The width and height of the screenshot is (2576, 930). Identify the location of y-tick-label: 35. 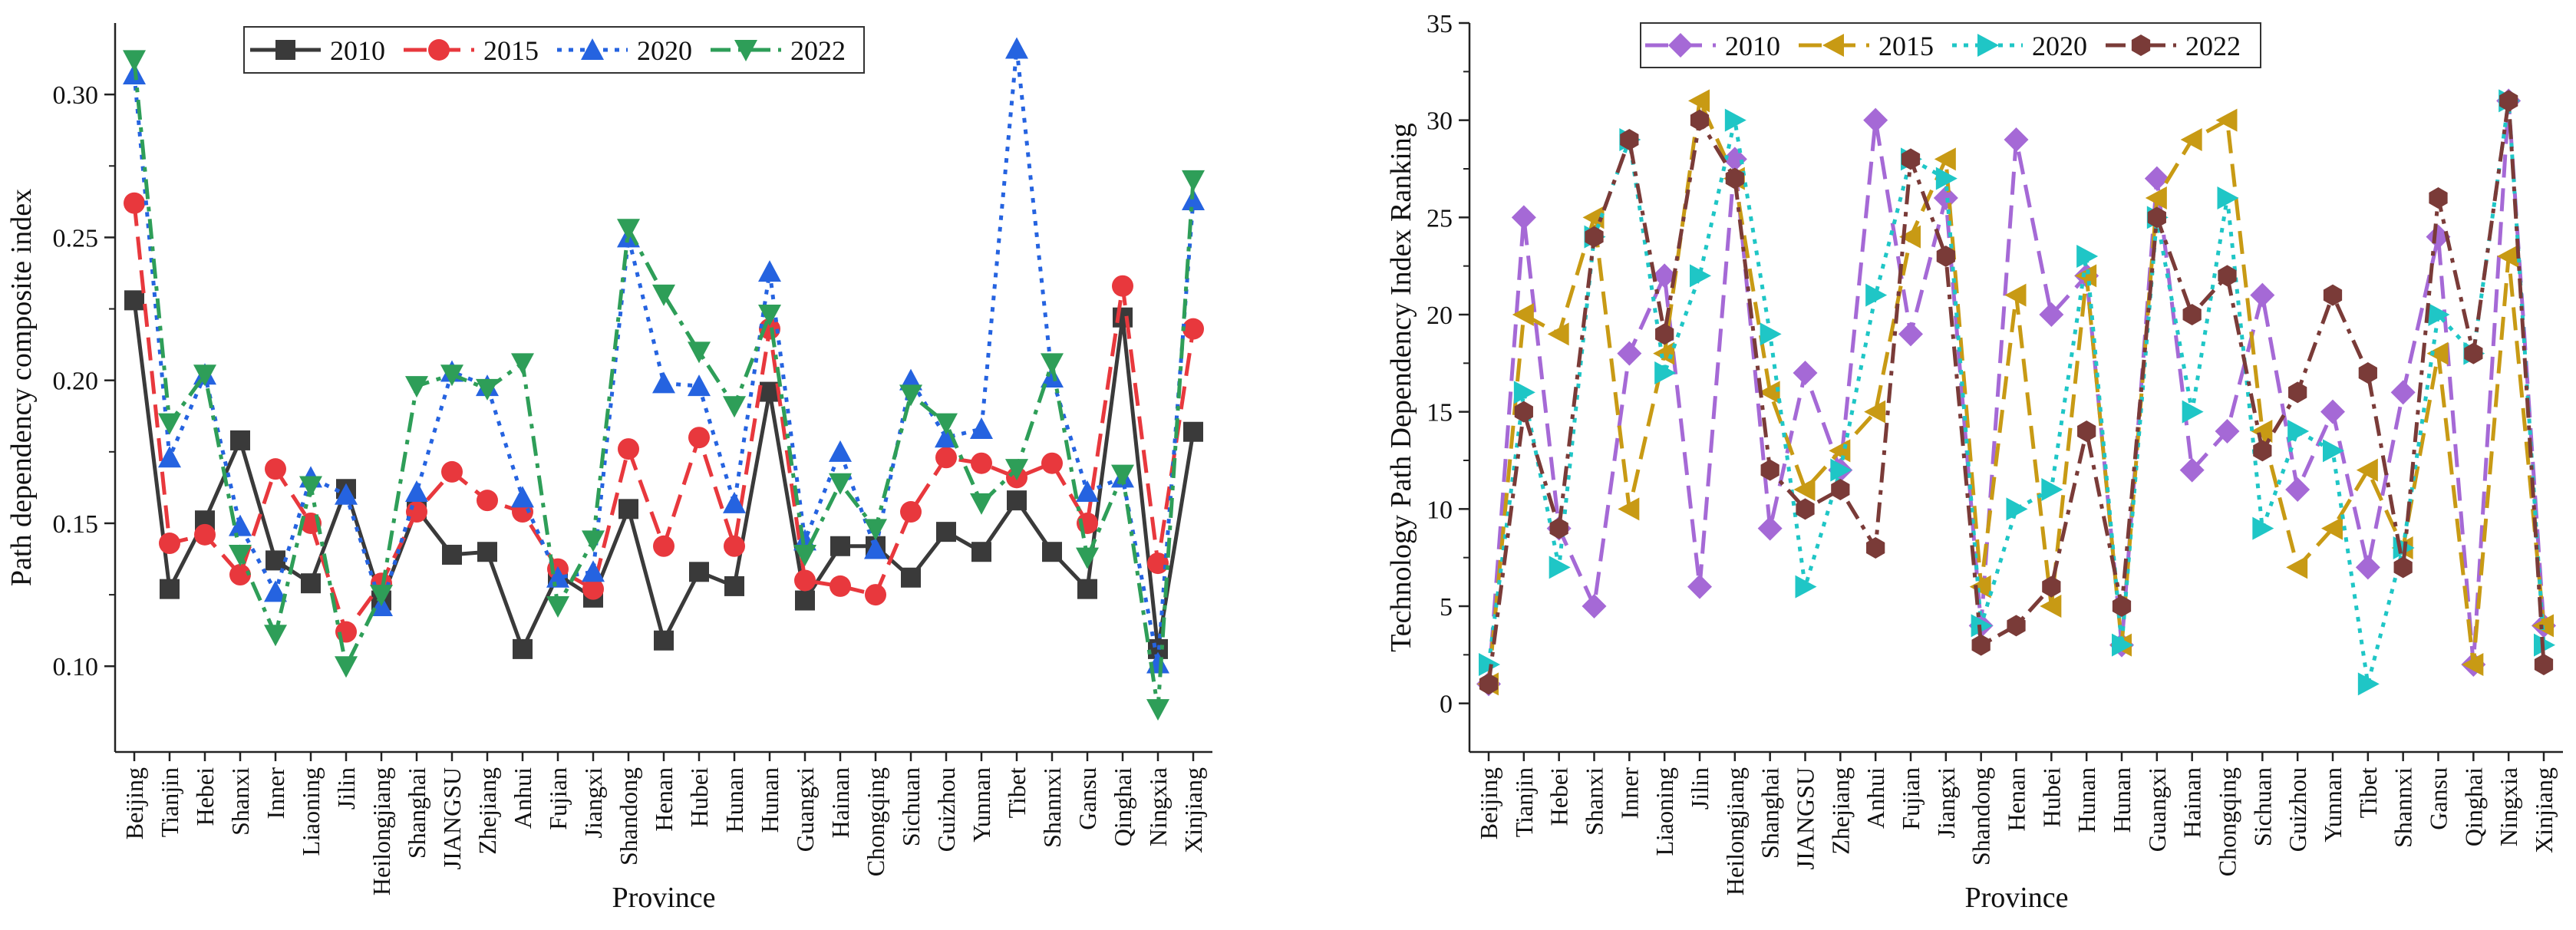
(1440, 24).